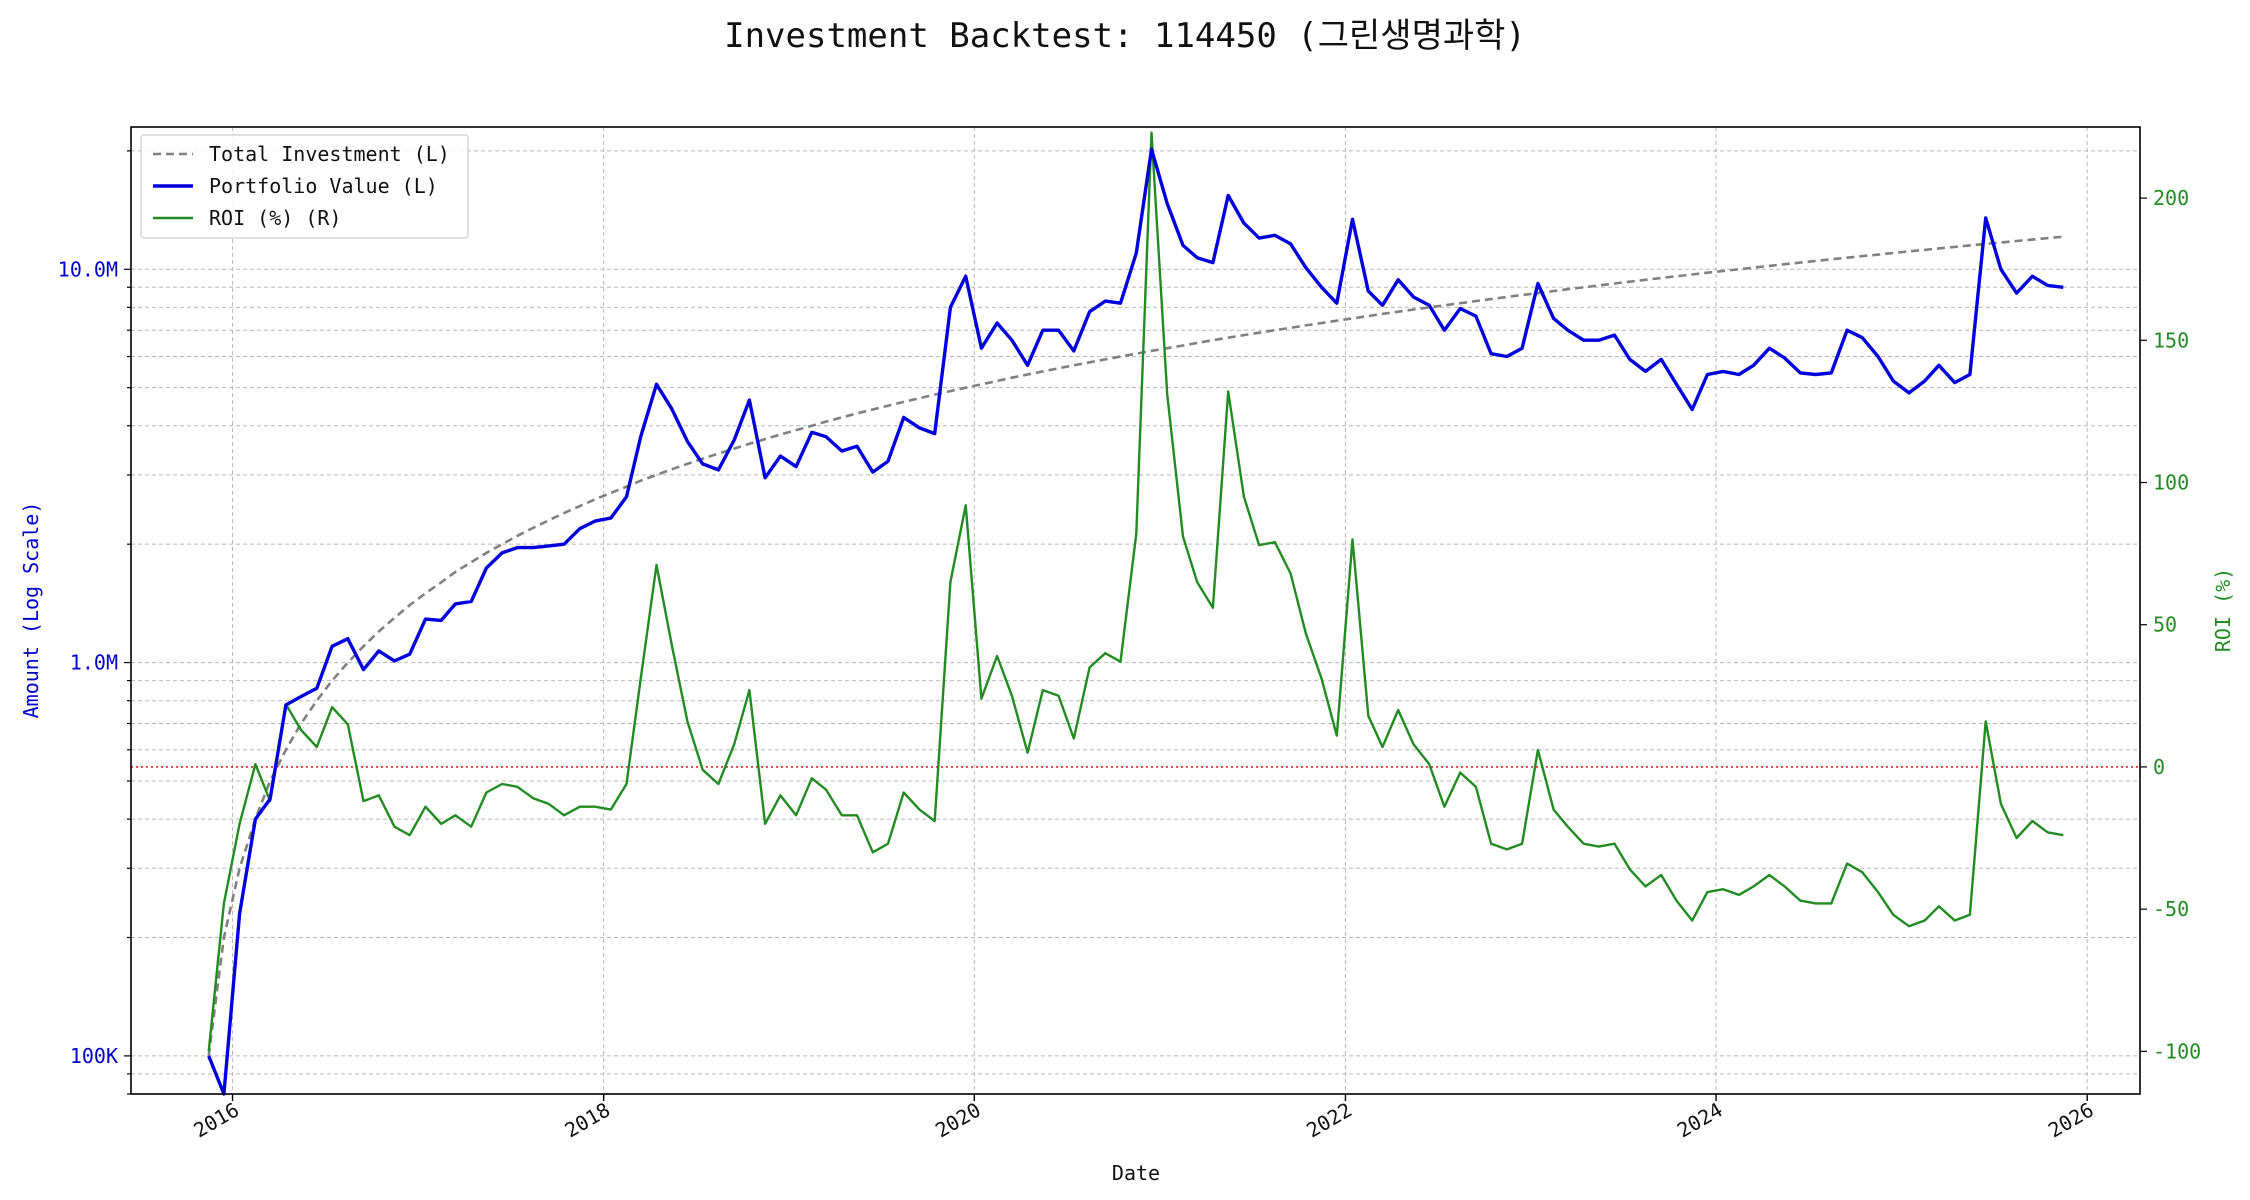 This screenshot has width=2250, height=1200. I want to click on y-left-tick-label-100K: 100K, so click(94, 1056).